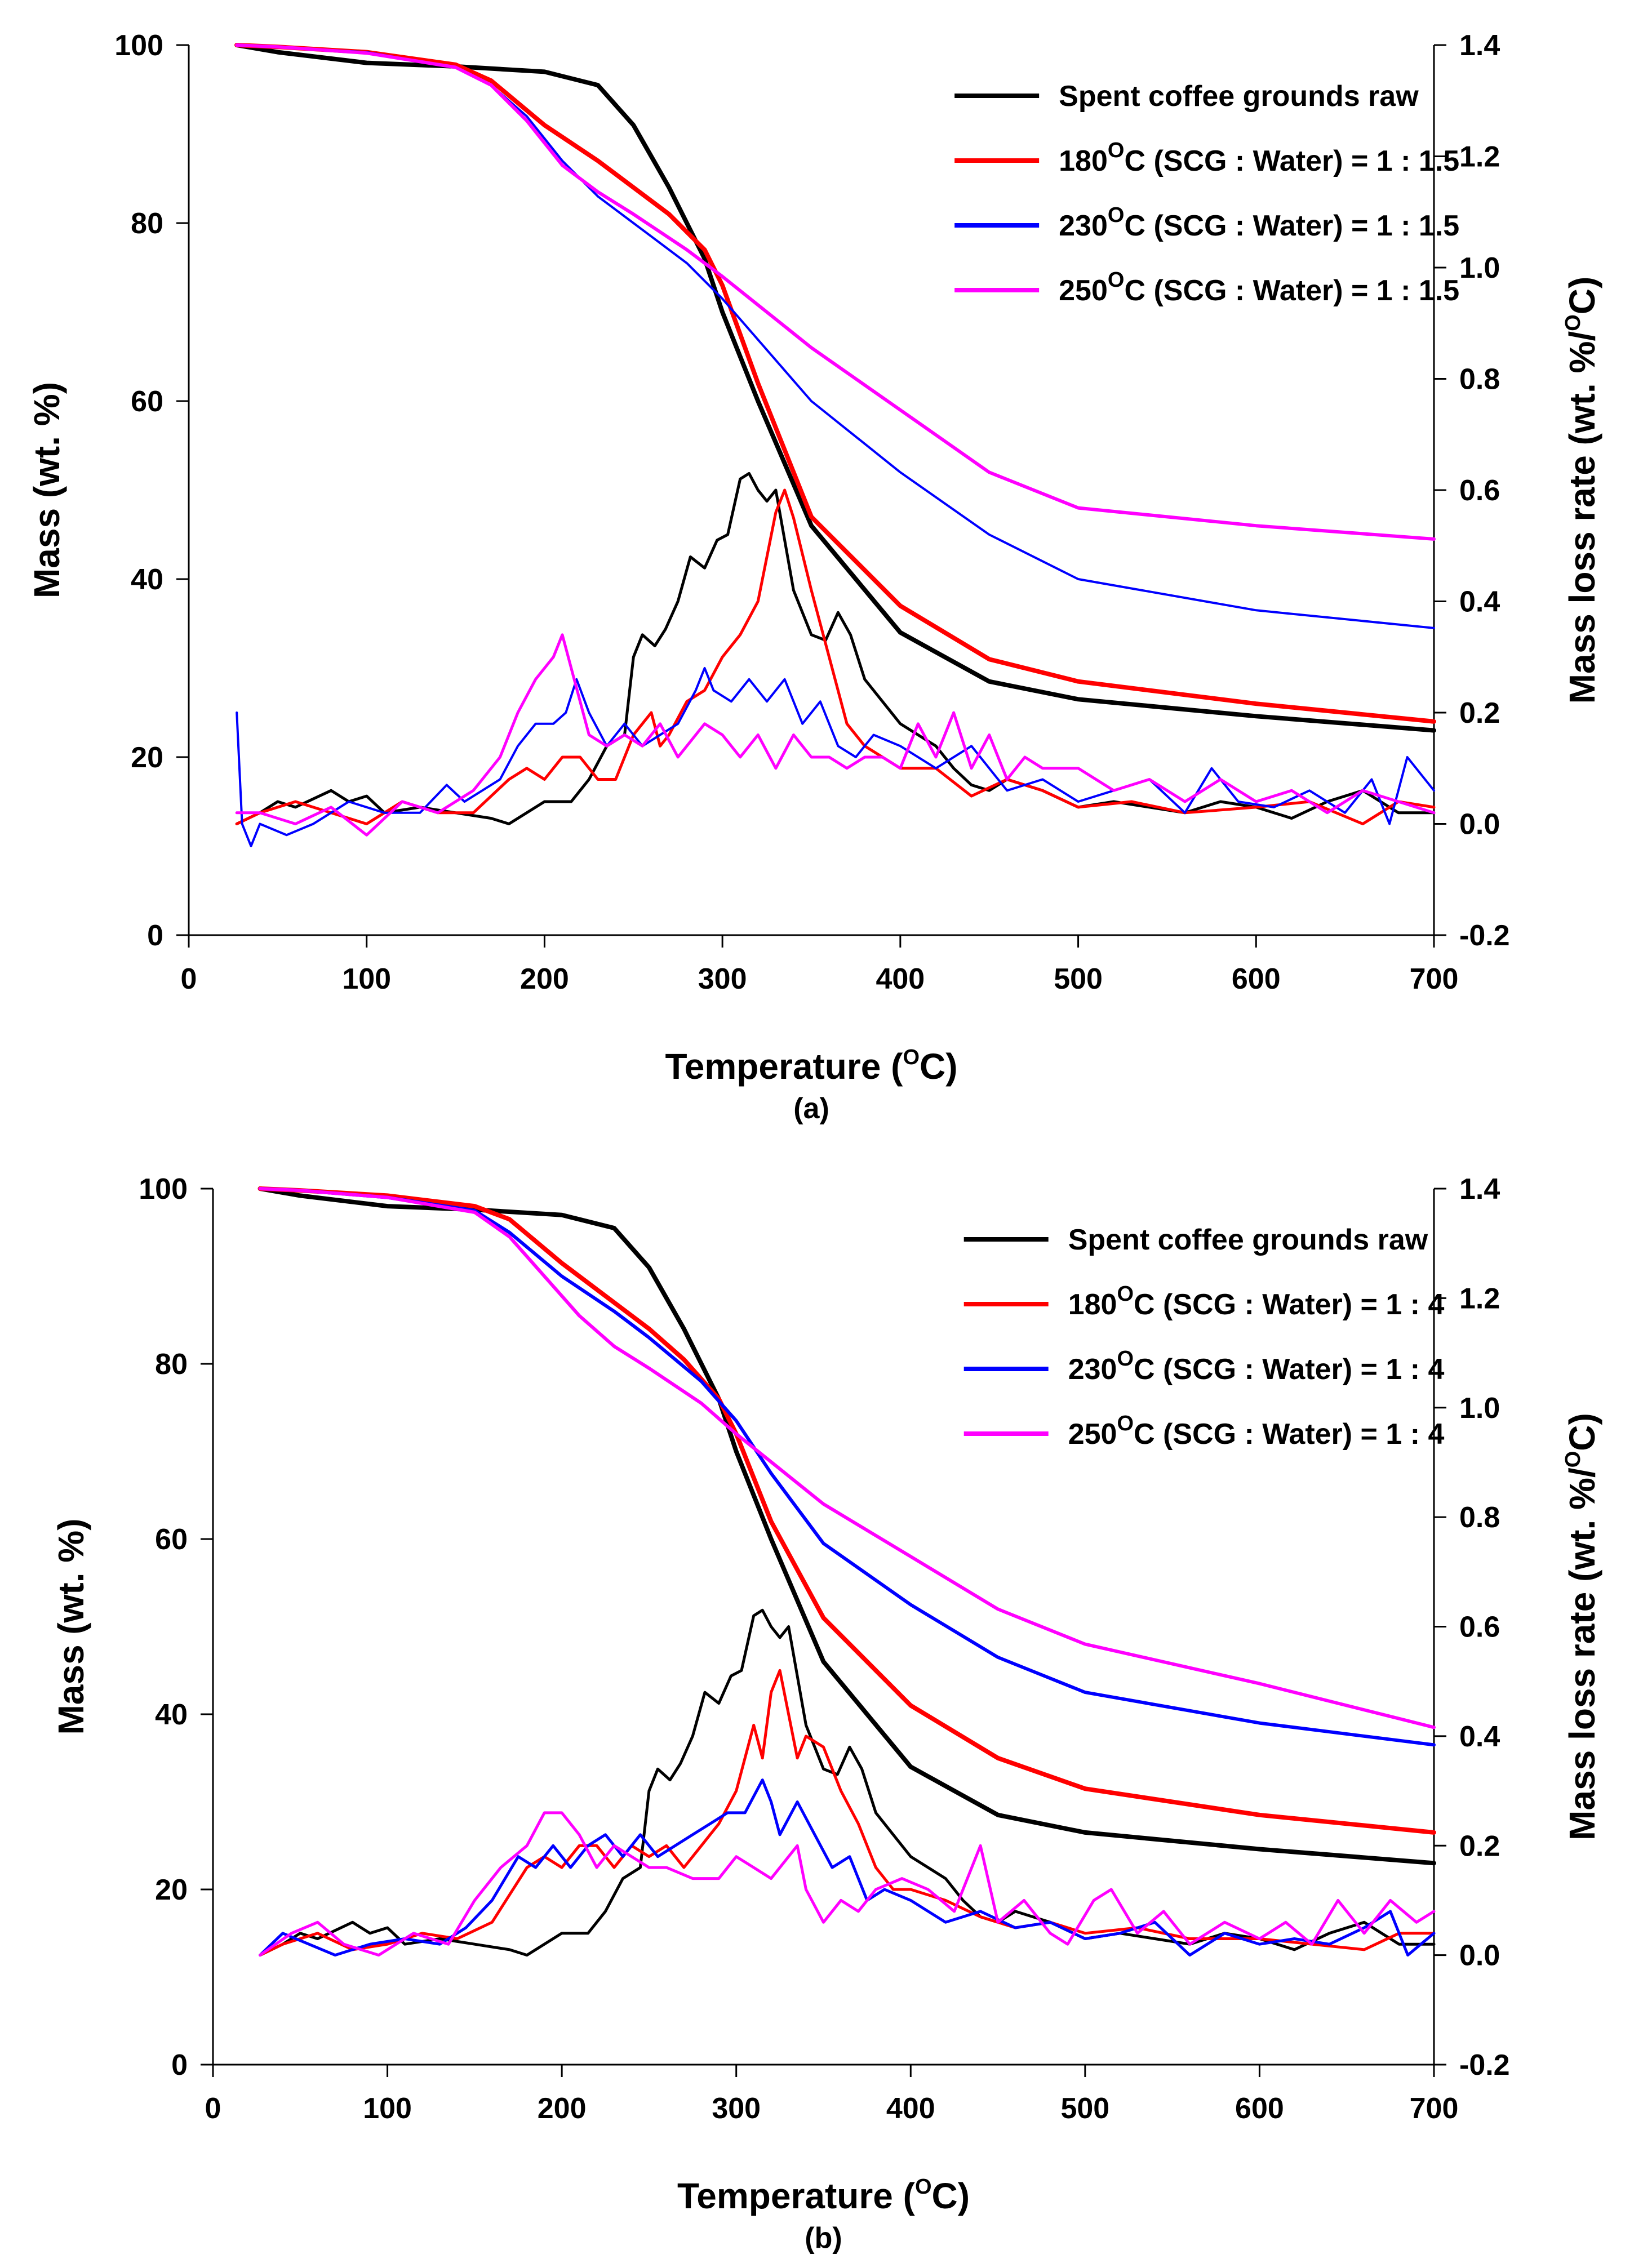 Image resolution: width=1643 pixels, height=2268 pixels. I want to click on legend-label: 180OC (SCG : Water) = 1 : 1.5, so click(1259, 158).